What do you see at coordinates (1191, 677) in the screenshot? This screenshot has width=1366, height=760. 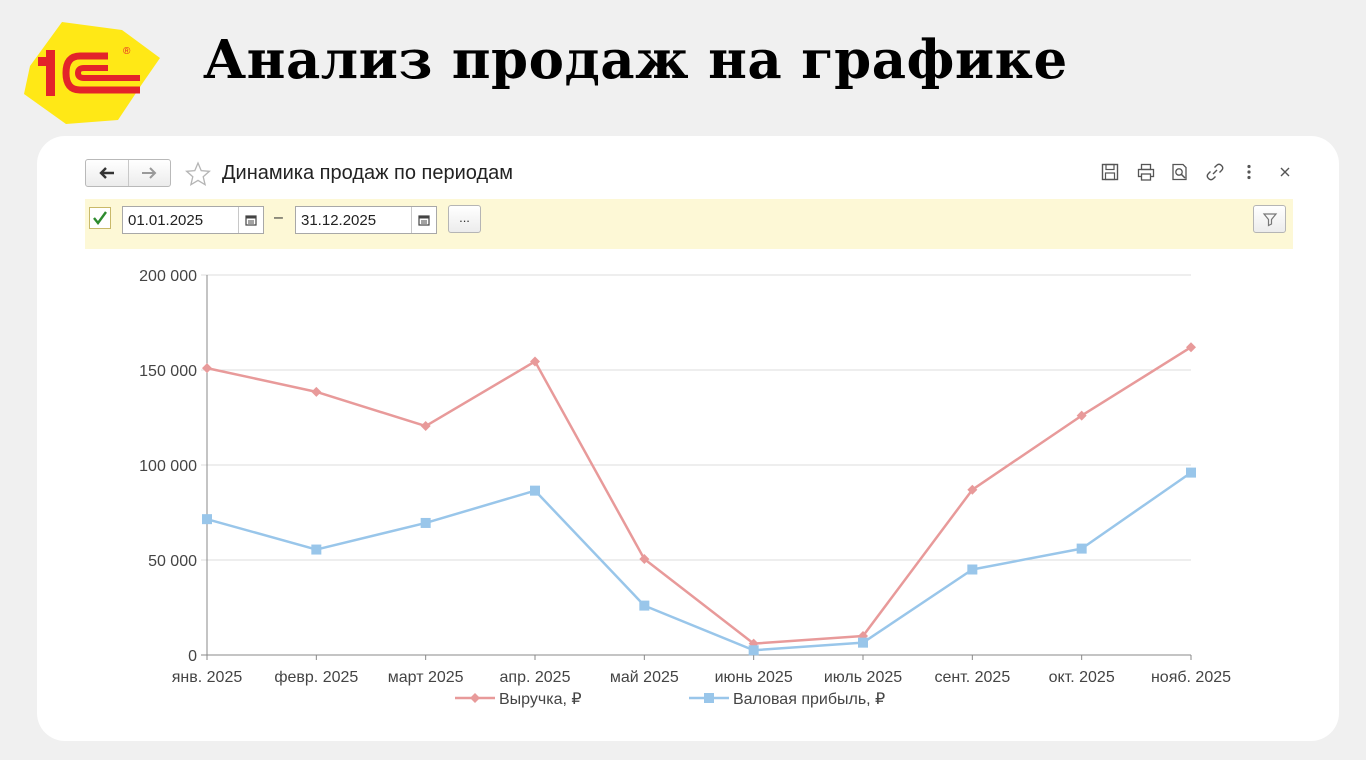 I see `x-tick-label: нояб. 2025` at bounding box center [1191, 677].